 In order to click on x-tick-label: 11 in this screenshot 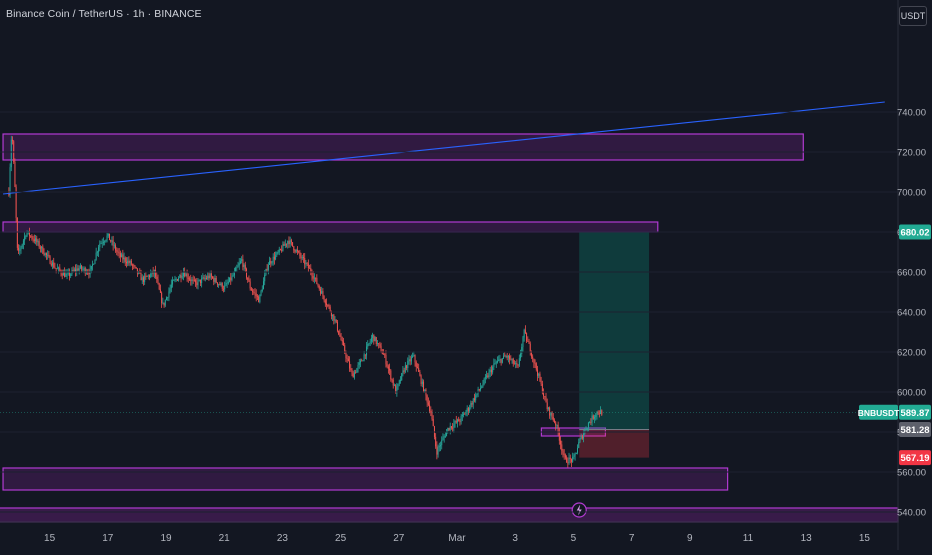, I will do `click(748, 538)`.